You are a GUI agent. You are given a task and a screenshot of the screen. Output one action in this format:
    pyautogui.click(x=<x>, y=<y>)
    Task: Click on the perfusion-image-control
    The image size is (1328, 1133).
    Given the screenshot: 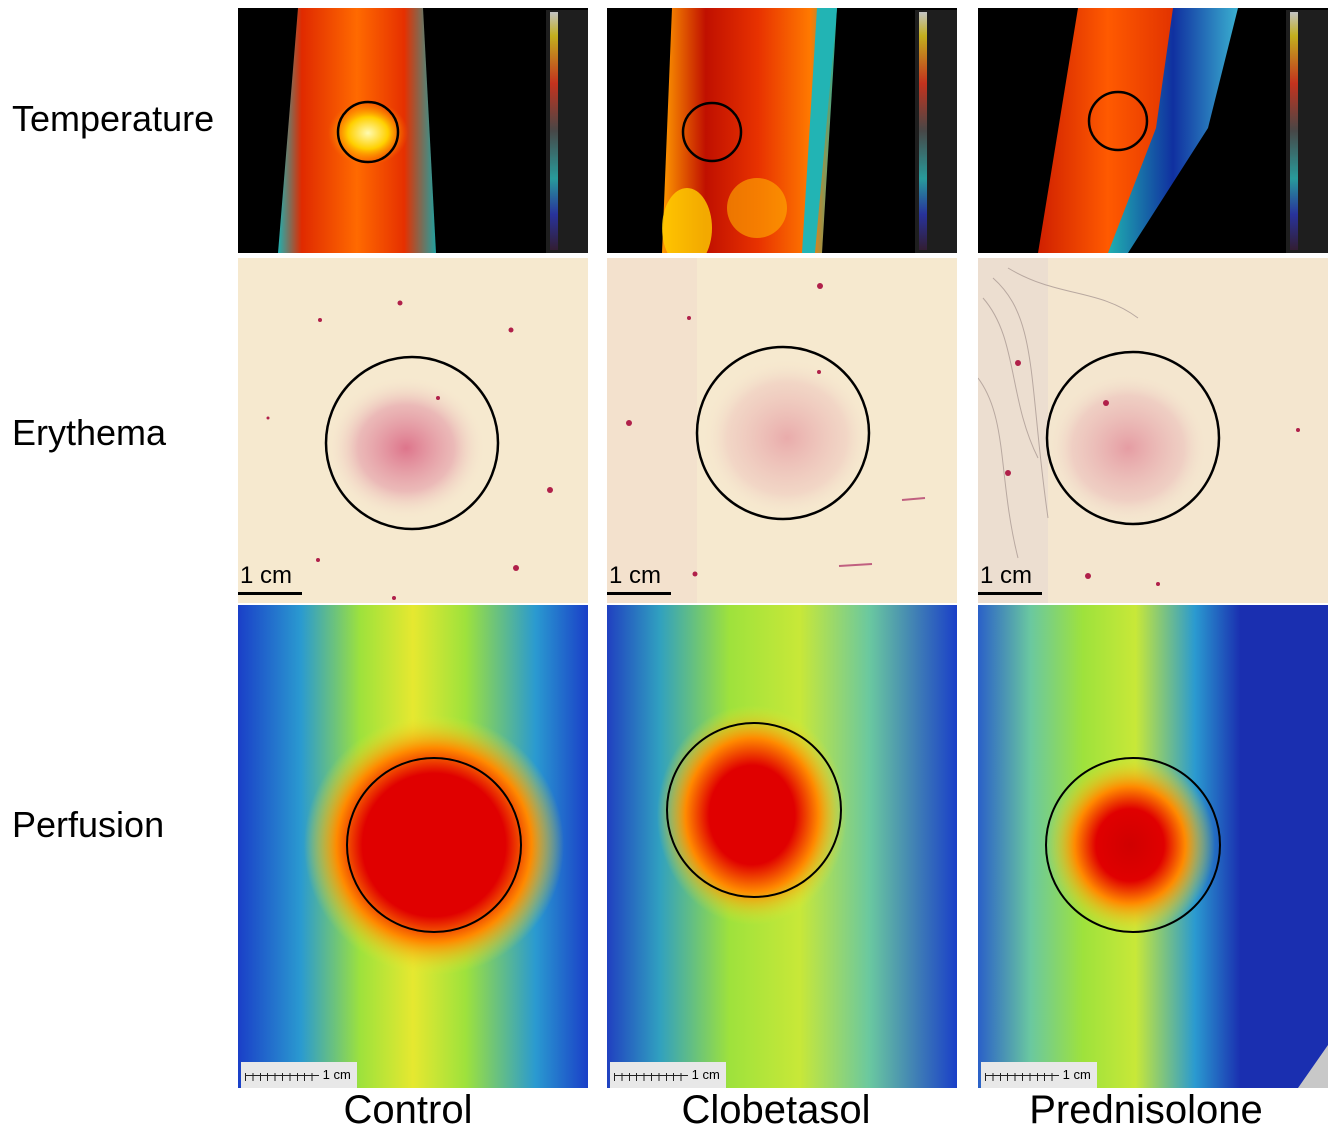 What is the action you would take?
    pyautogui.click(x=413, y=846)
    